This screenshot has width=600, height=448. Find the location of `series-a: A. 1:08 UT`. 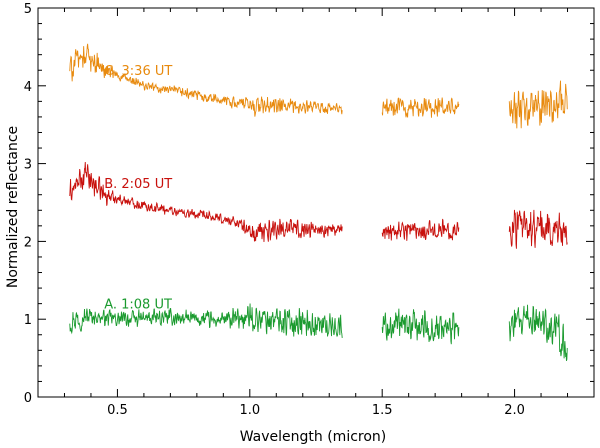

series-a: A. 1:08 UT is located at coordinates (318, 330).